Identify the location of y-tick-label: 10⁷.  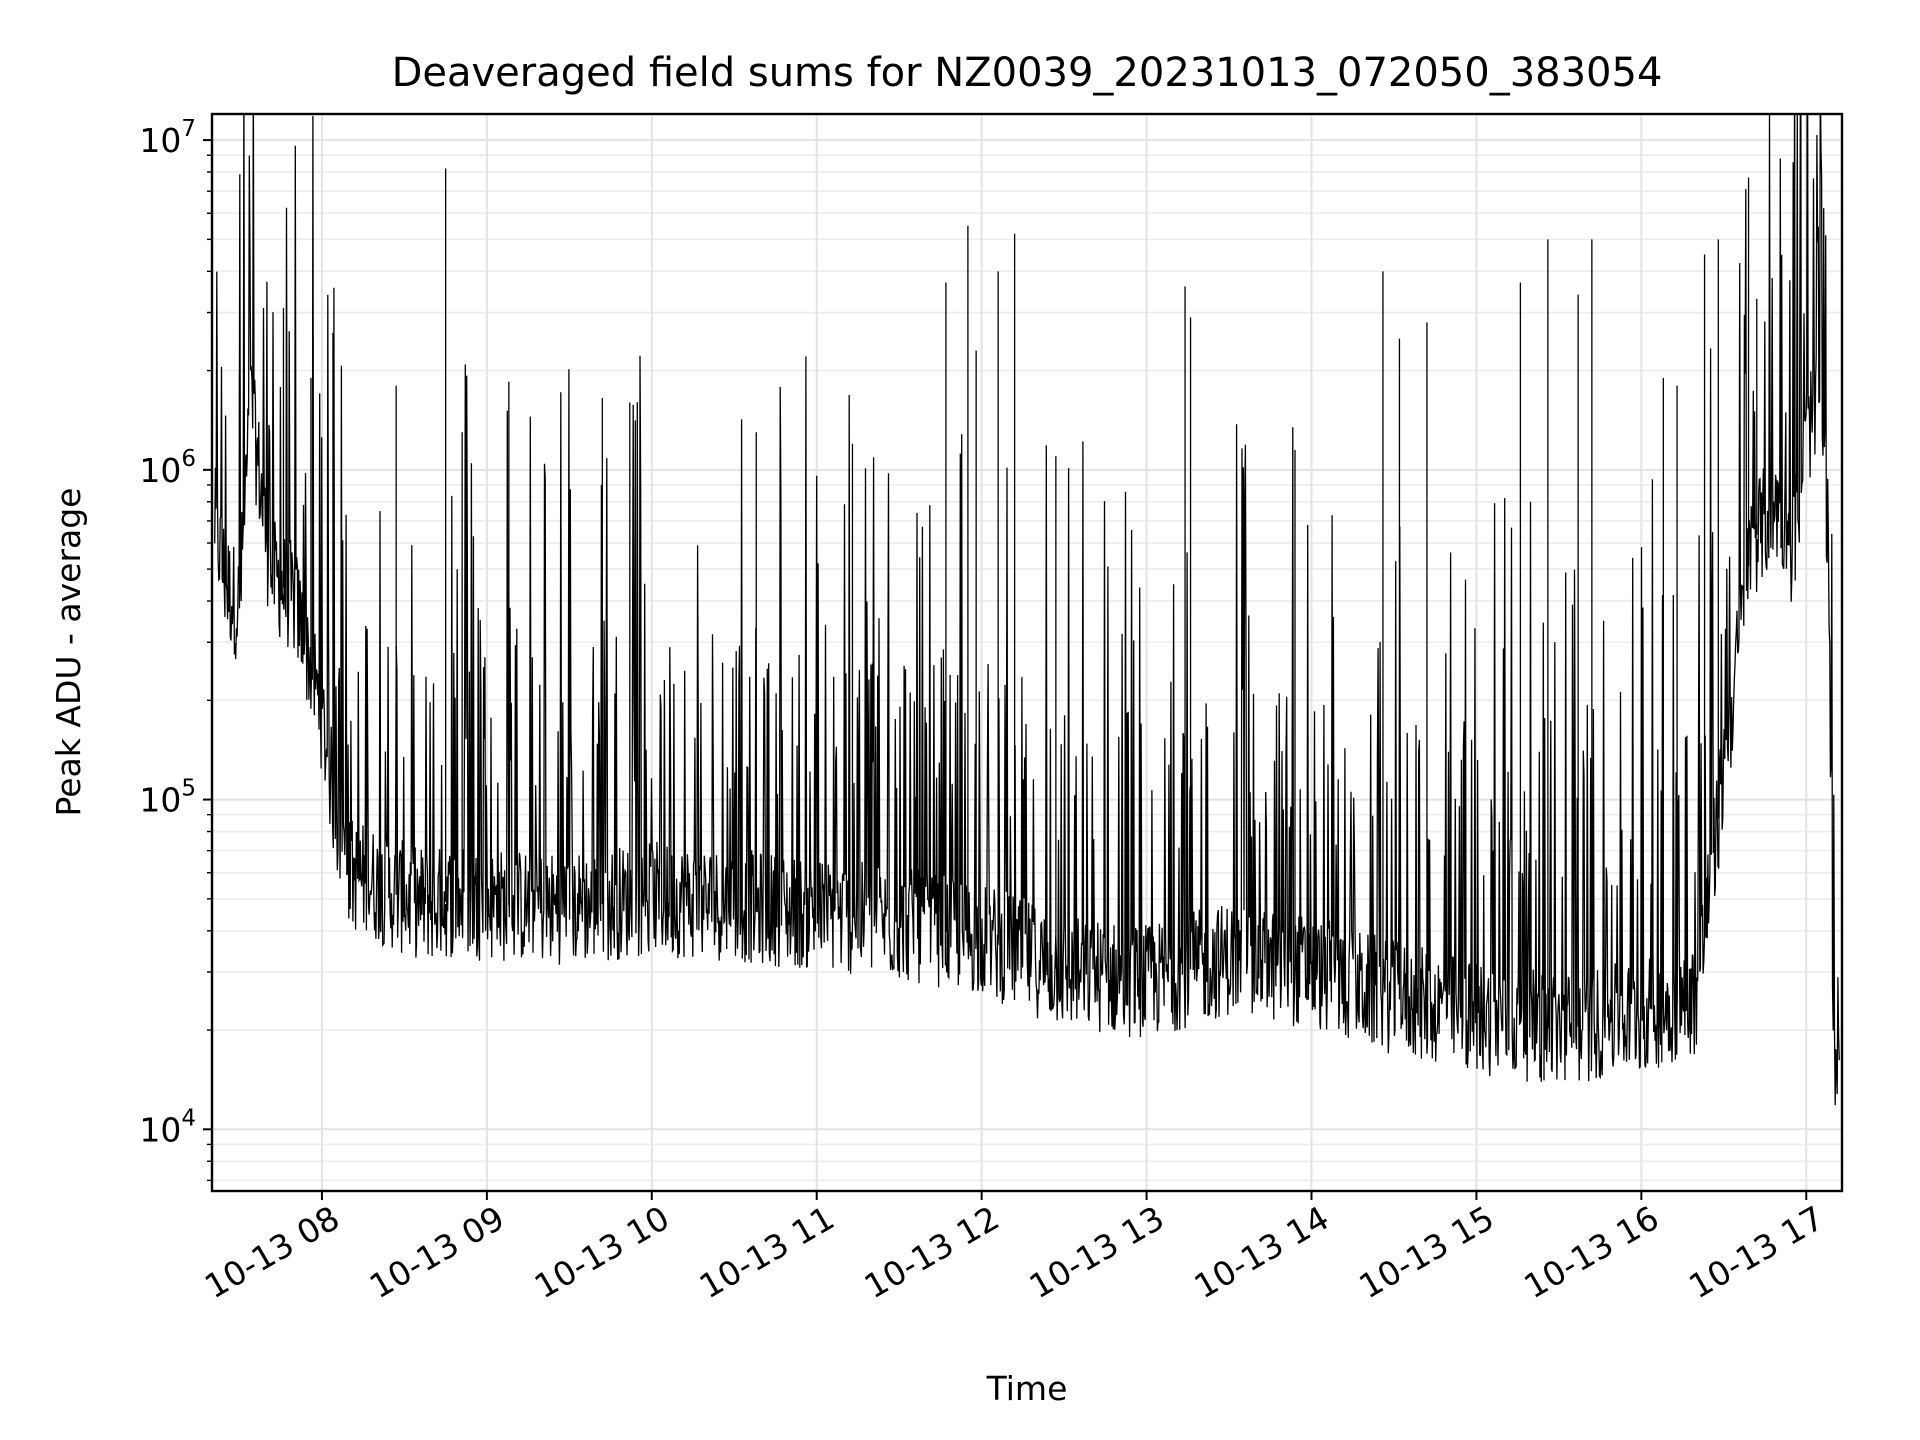
(167, 138).